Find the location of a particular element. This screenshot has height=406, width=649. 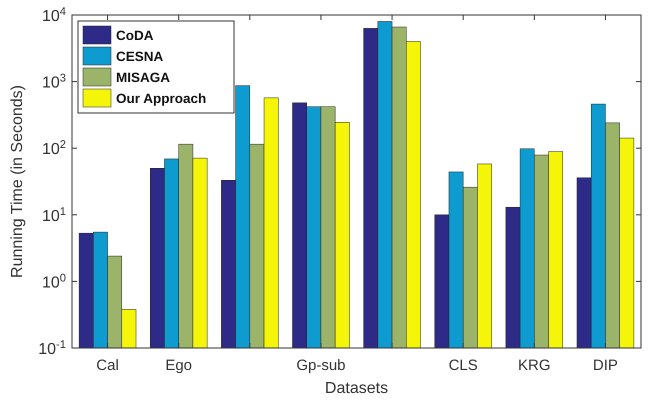

y-tick-label: 10$^{0}$ is located at coordinates (54, 282).